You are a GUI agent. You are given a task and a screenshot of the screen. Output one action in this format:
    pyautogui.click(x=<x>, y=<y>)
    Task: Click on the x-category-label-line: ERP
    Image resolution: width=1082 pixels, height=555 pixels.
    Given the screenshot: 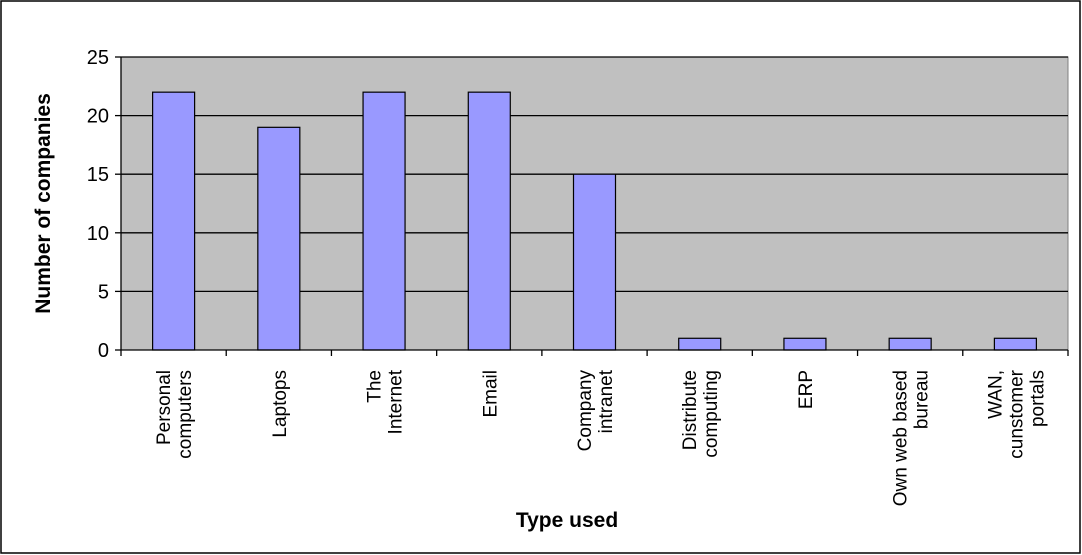 What is the action you would take?
    pyautogui.click(x=806, y=389)
    